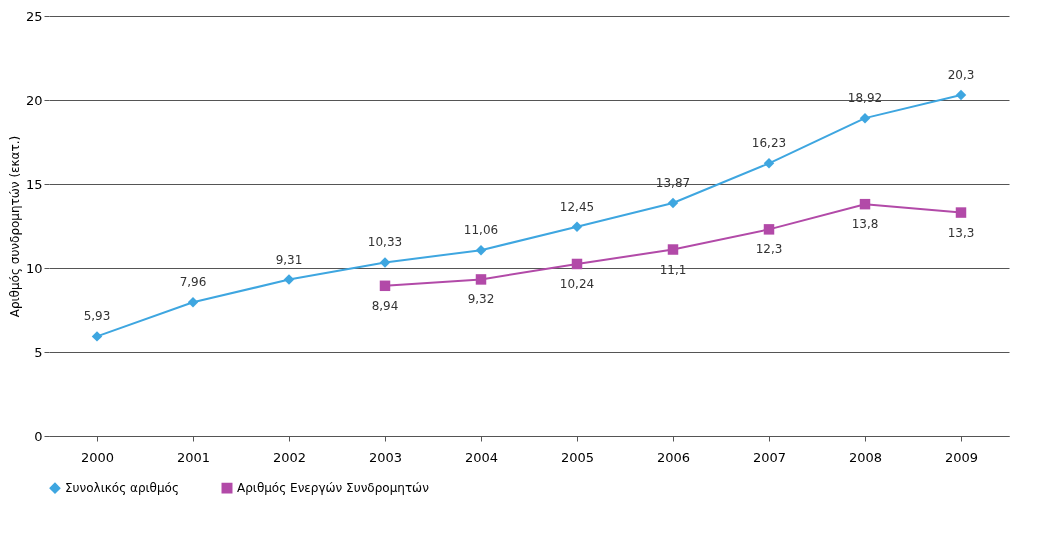  I want to click on data-label: 10,24, so click(577, 283).